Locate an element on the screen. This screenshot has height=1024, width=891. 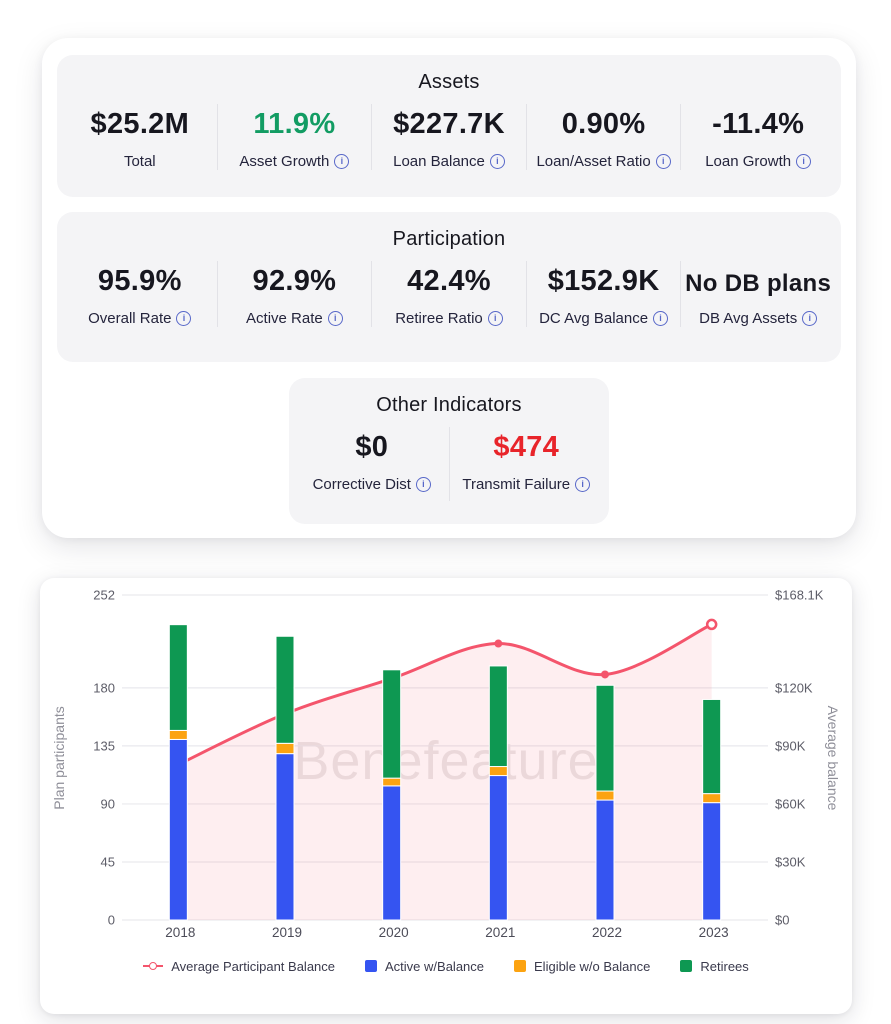
stat-label: Overall Rate i is located at coordinates (140, 318).